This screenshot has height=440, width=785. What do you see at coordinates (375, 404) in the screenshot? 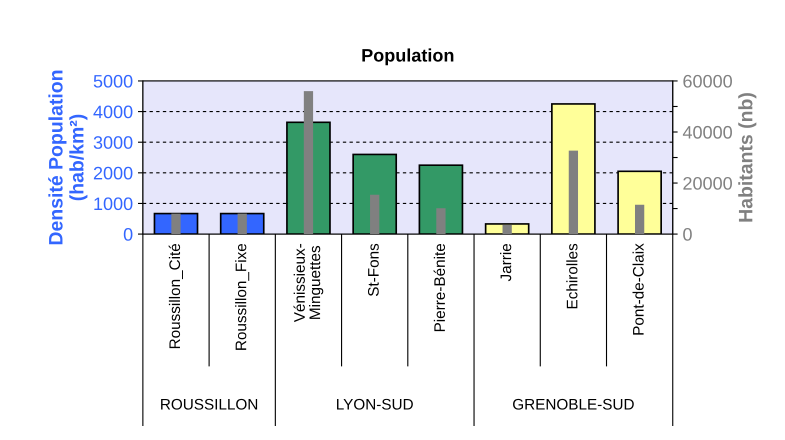
I see `text: LYON-SUD` at bounding box center [375, 404].